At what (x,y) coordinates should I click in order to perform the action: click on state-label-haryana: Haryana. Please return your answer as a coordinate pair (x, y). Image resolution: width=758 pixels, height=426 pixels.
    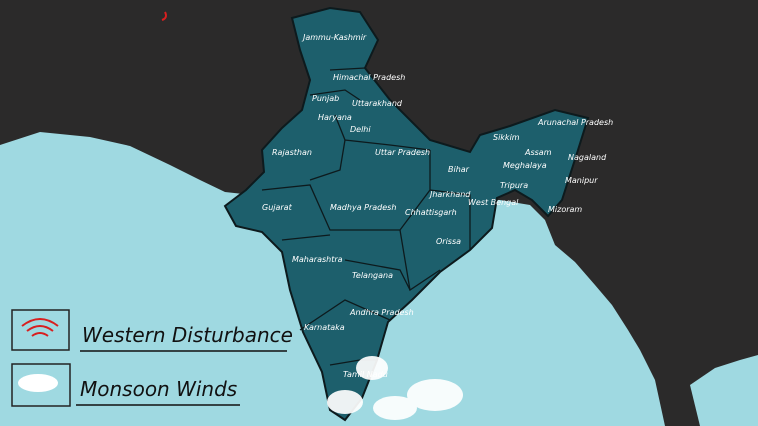
    Looking at the image, I should click on (335, 117).